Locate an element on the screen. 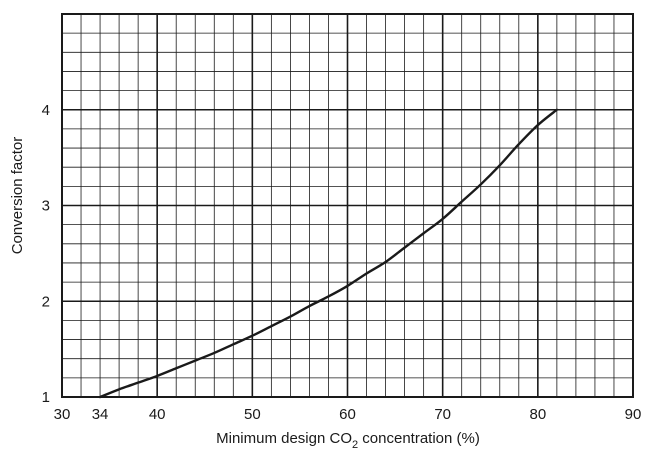 This screenshot has height=454, width=656. x-tick-label: 34 is located at coordinates (100, 414).